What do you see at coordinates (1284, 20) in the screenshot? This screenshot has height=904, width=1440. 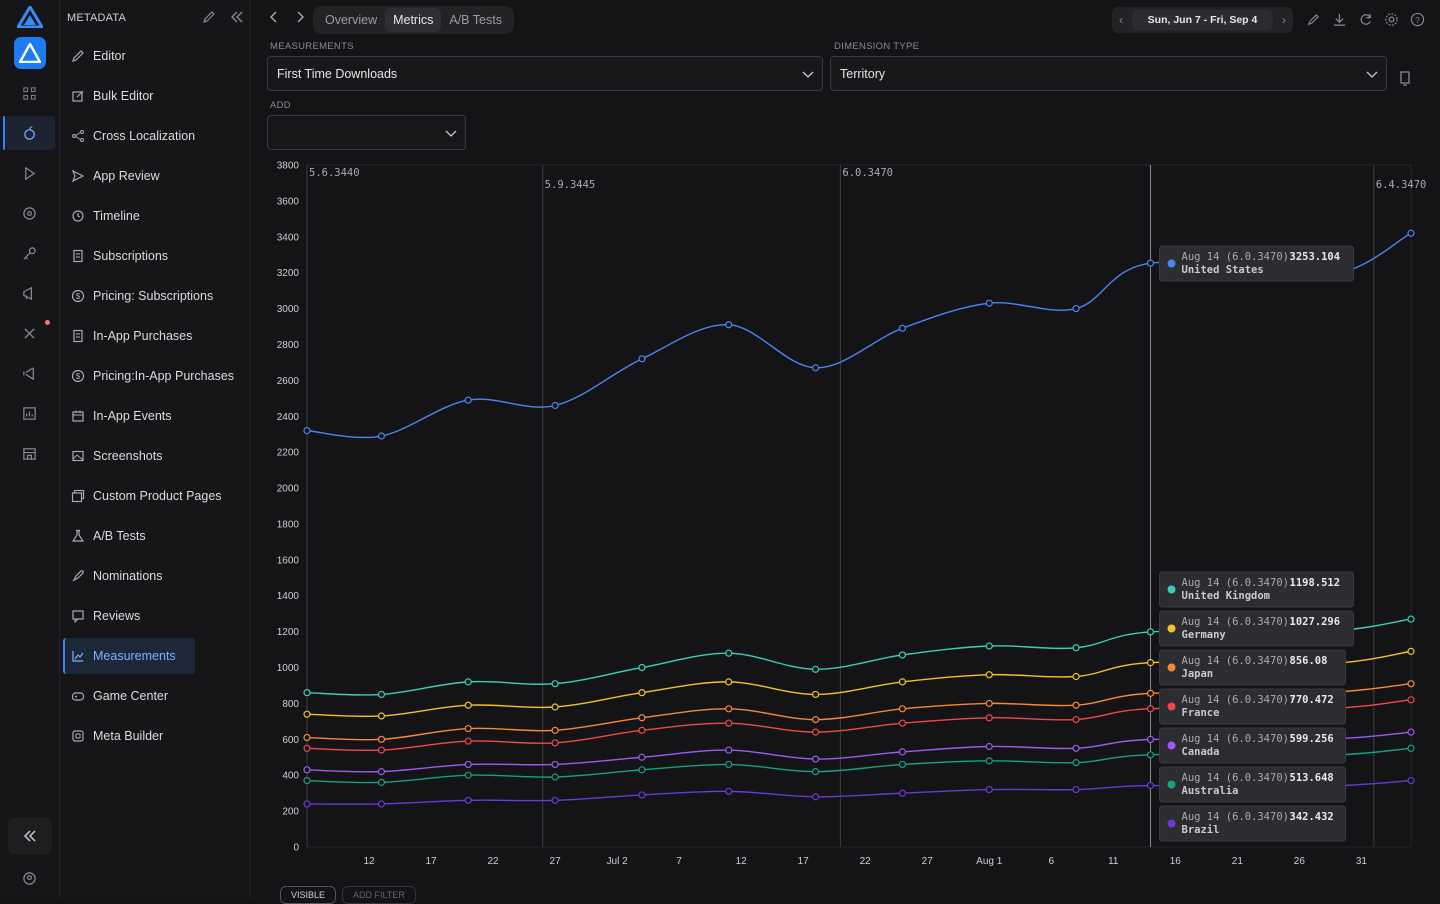 I see `next-range-icon: ›` at bounding box center [1284, 20].